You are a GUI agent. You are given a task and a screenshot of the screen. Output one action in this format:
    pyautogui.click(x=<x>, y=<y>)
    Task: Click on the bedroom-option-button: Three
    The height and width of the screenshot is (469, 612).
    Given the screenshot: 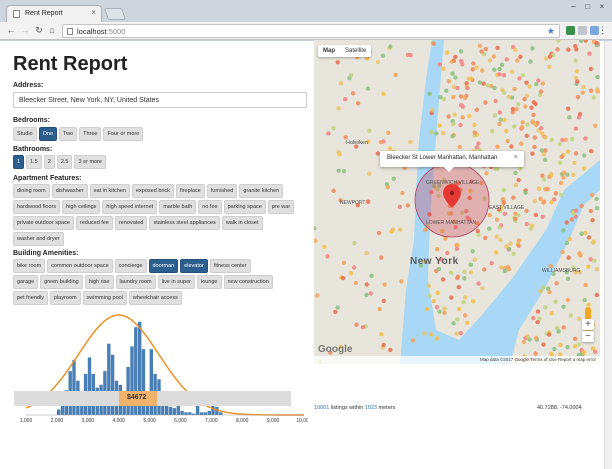 What is the action you would take?
    pyautogui.click(x=90, y=134)
    